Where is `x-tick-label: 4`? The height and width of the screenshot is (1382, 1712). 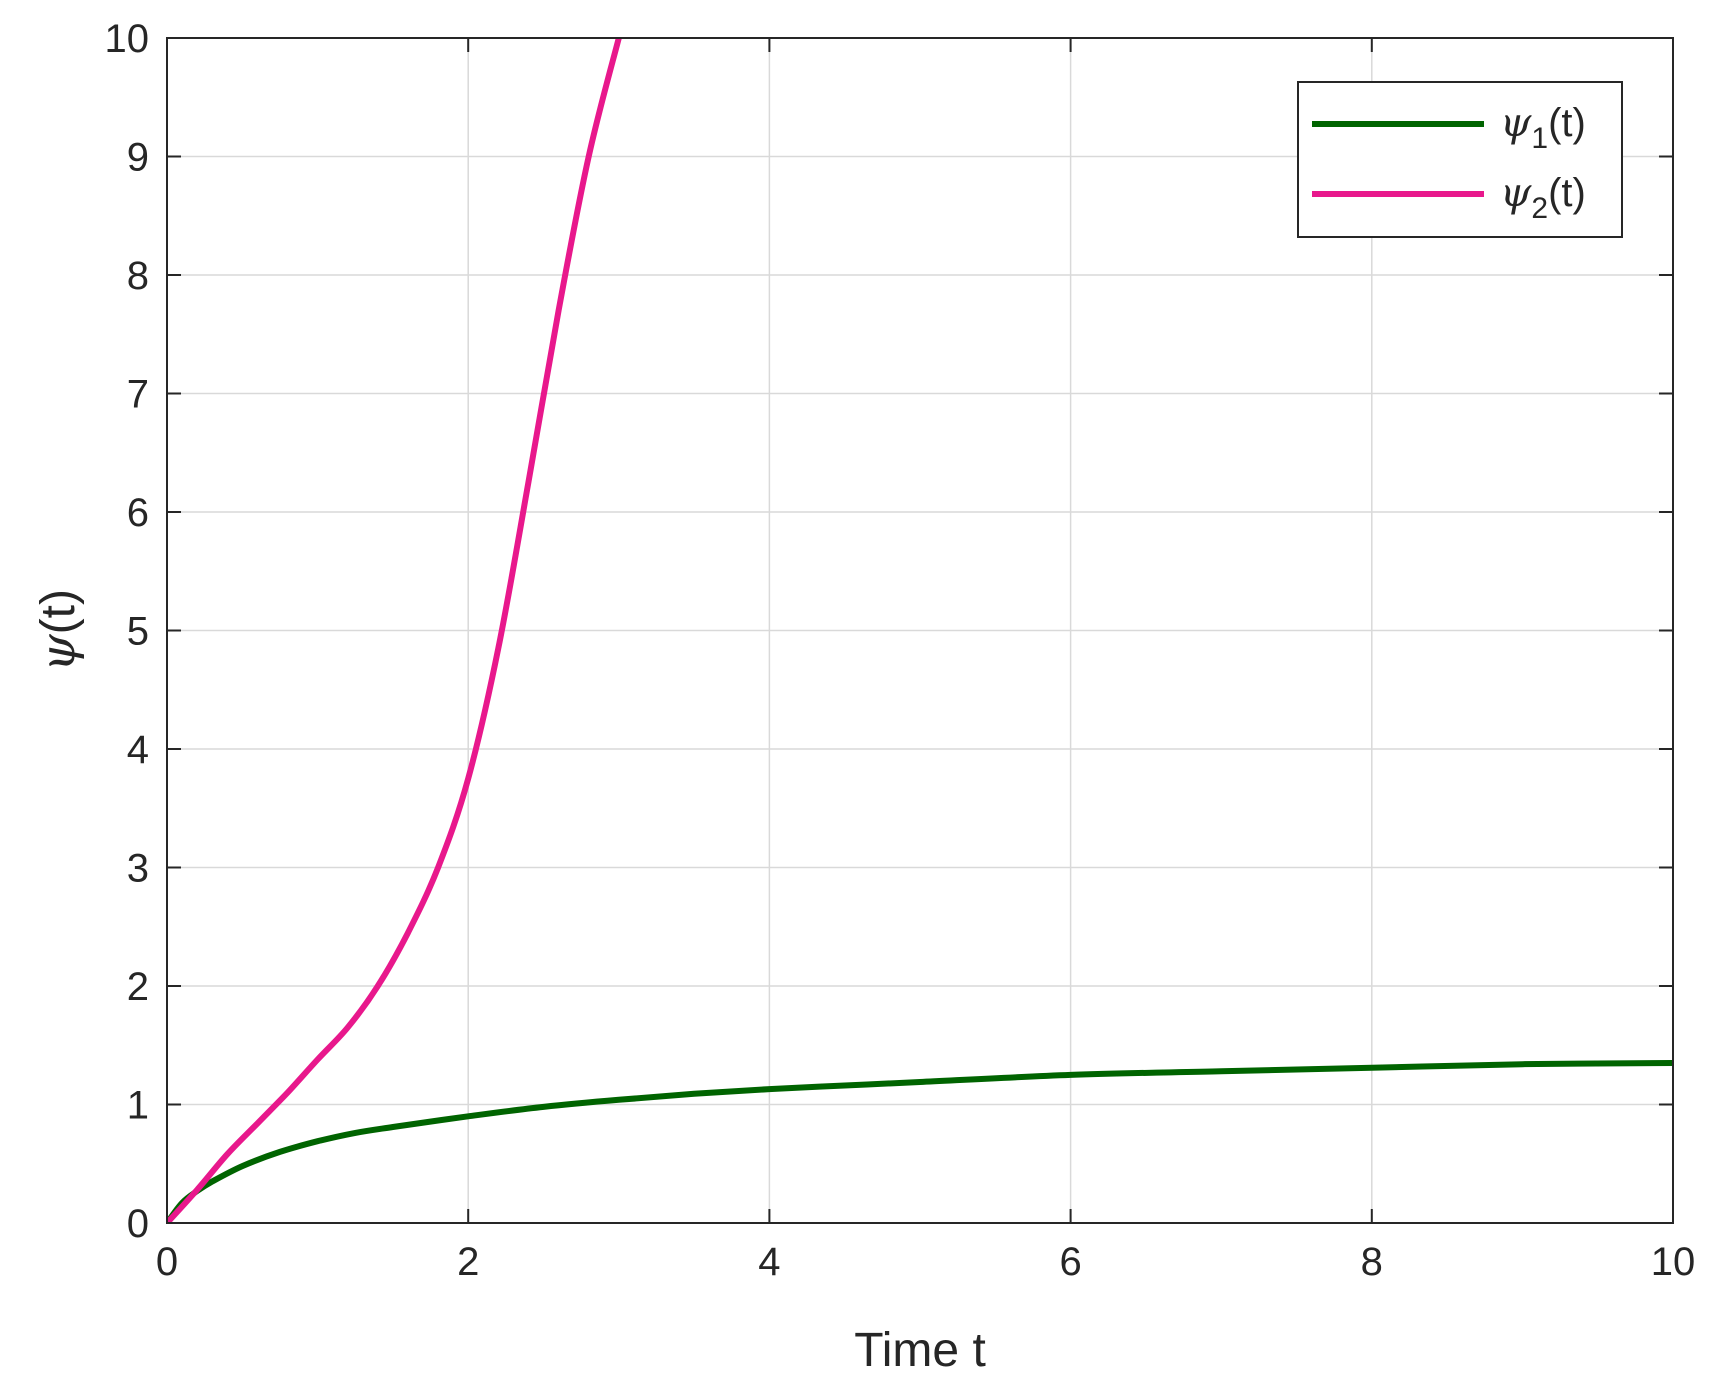
x-tick-label: 4 is located at coordinates (769, 1262).